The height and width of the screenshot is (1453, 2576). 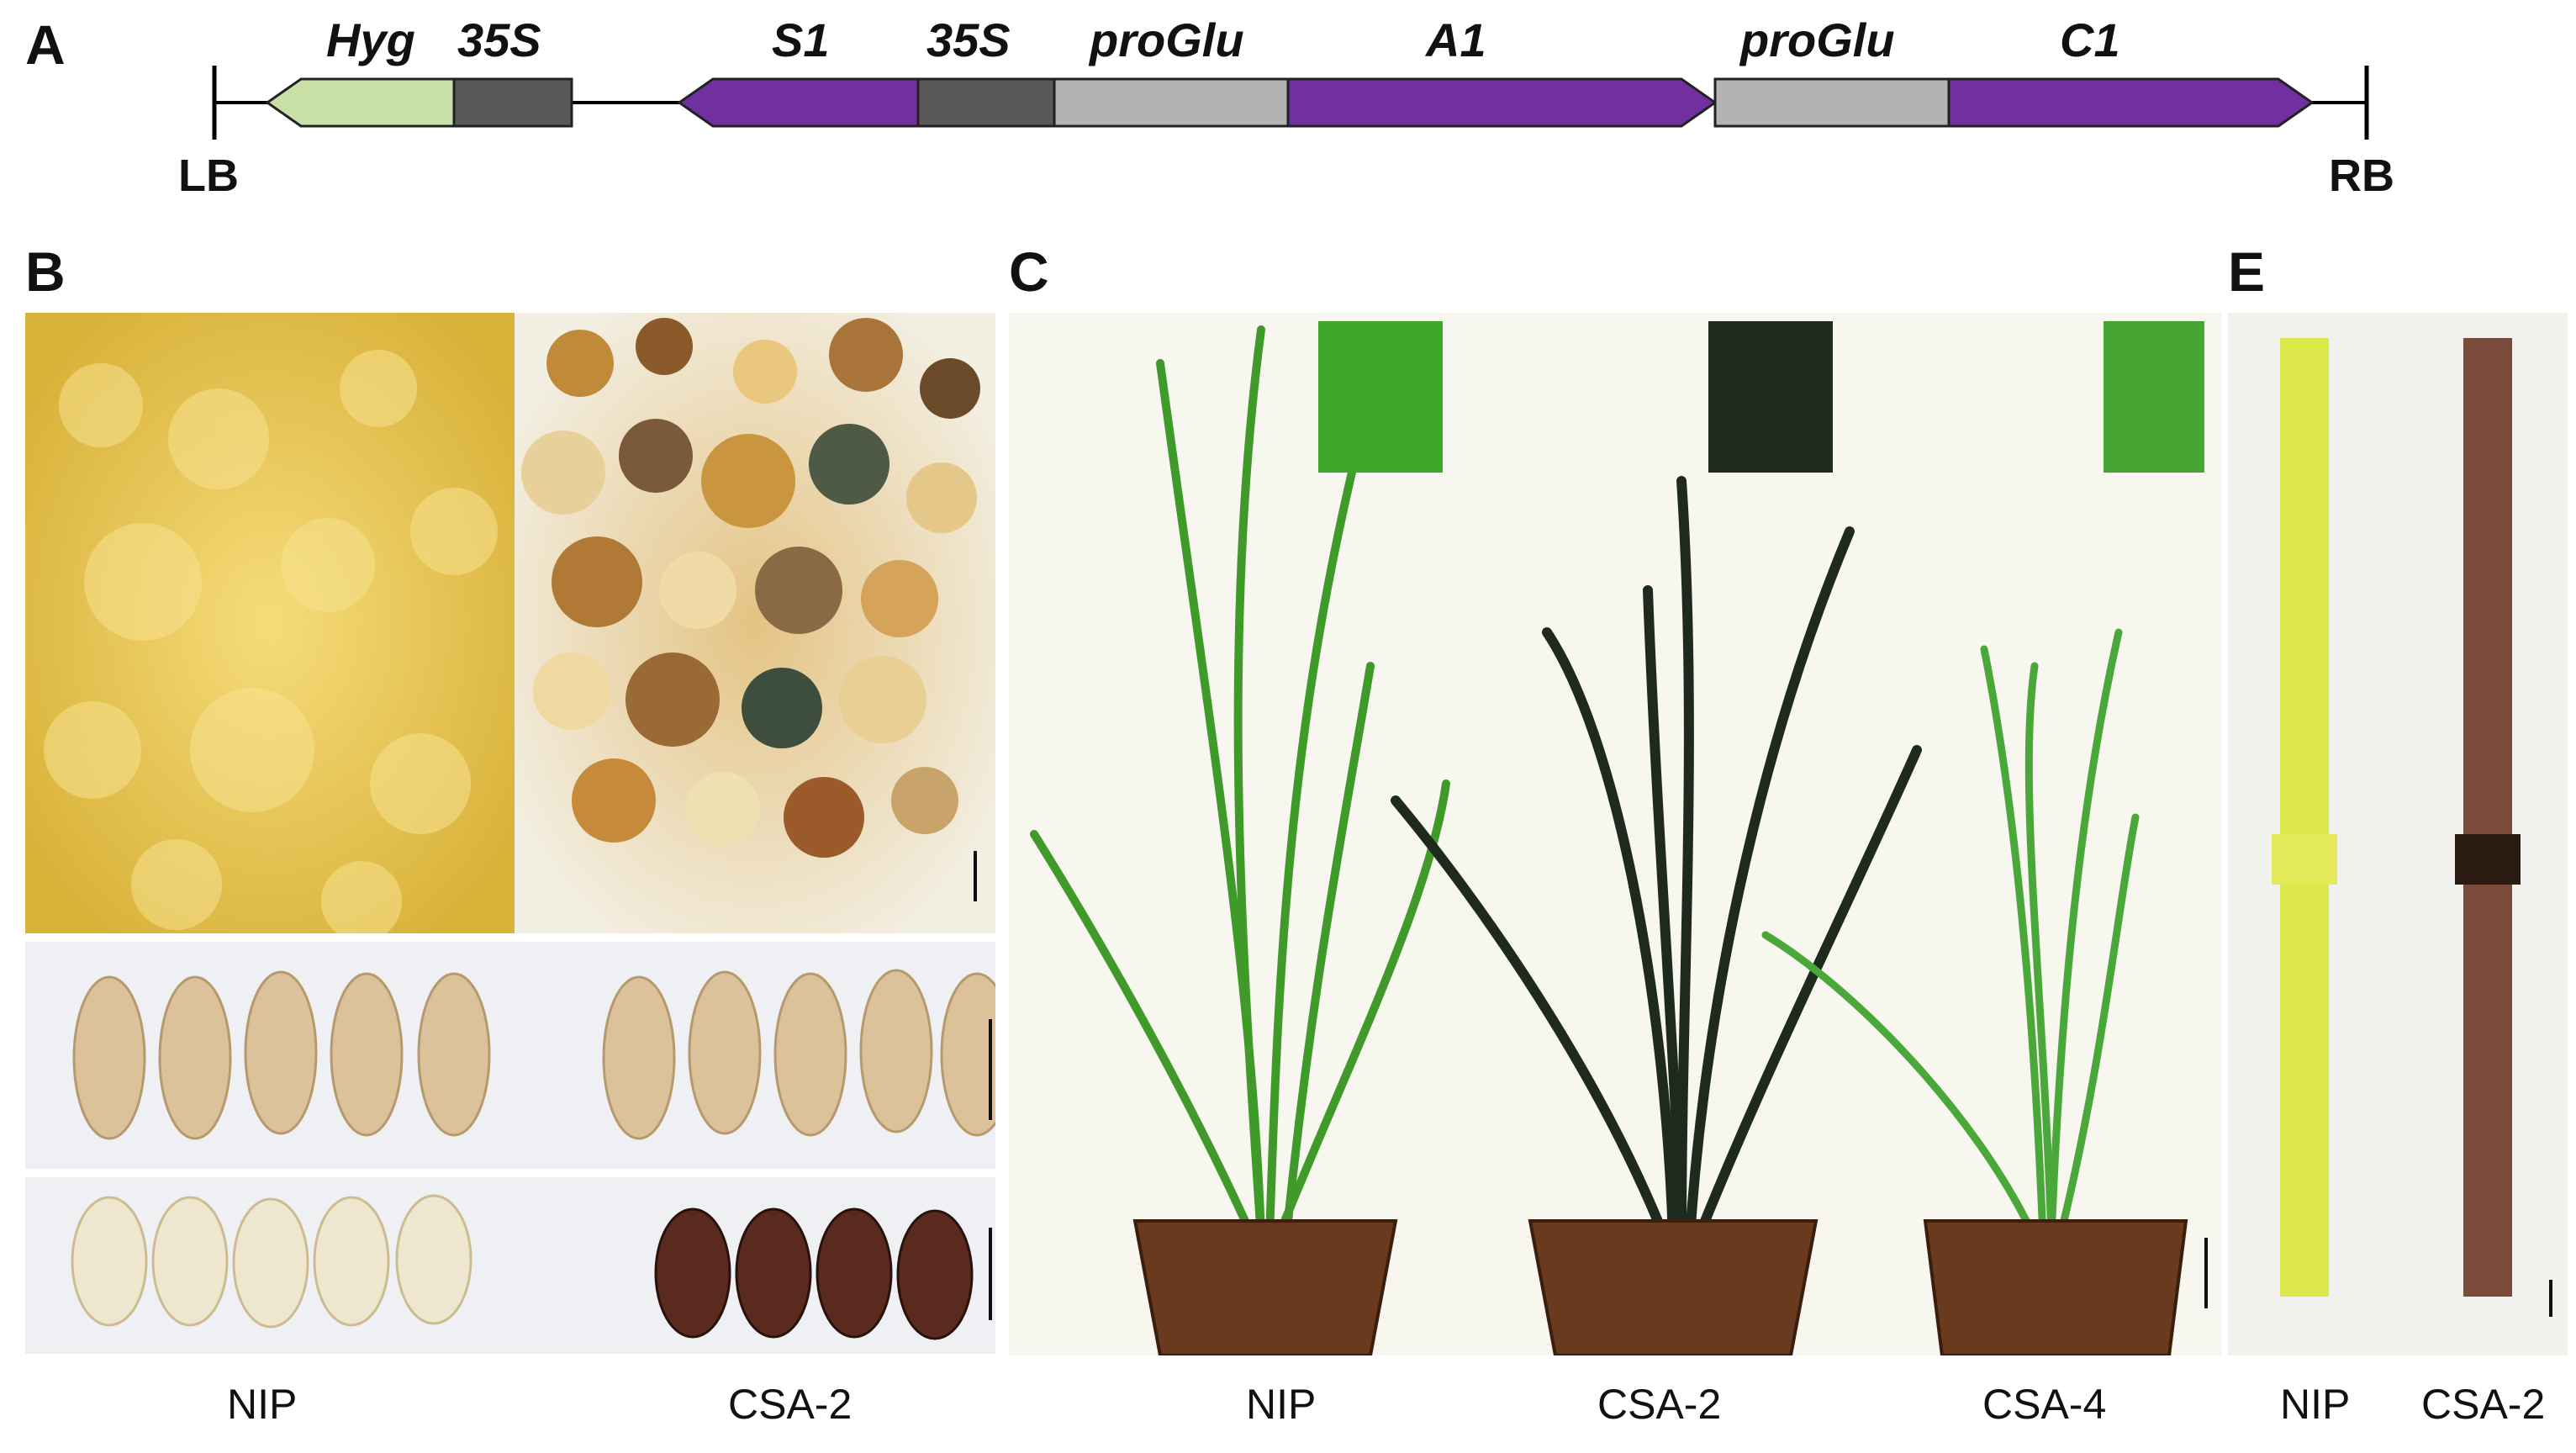 What do you see at coordinates (45, 271) in the screenshot?
I see `panel-label-b: B` at bounding box center [45, 271].